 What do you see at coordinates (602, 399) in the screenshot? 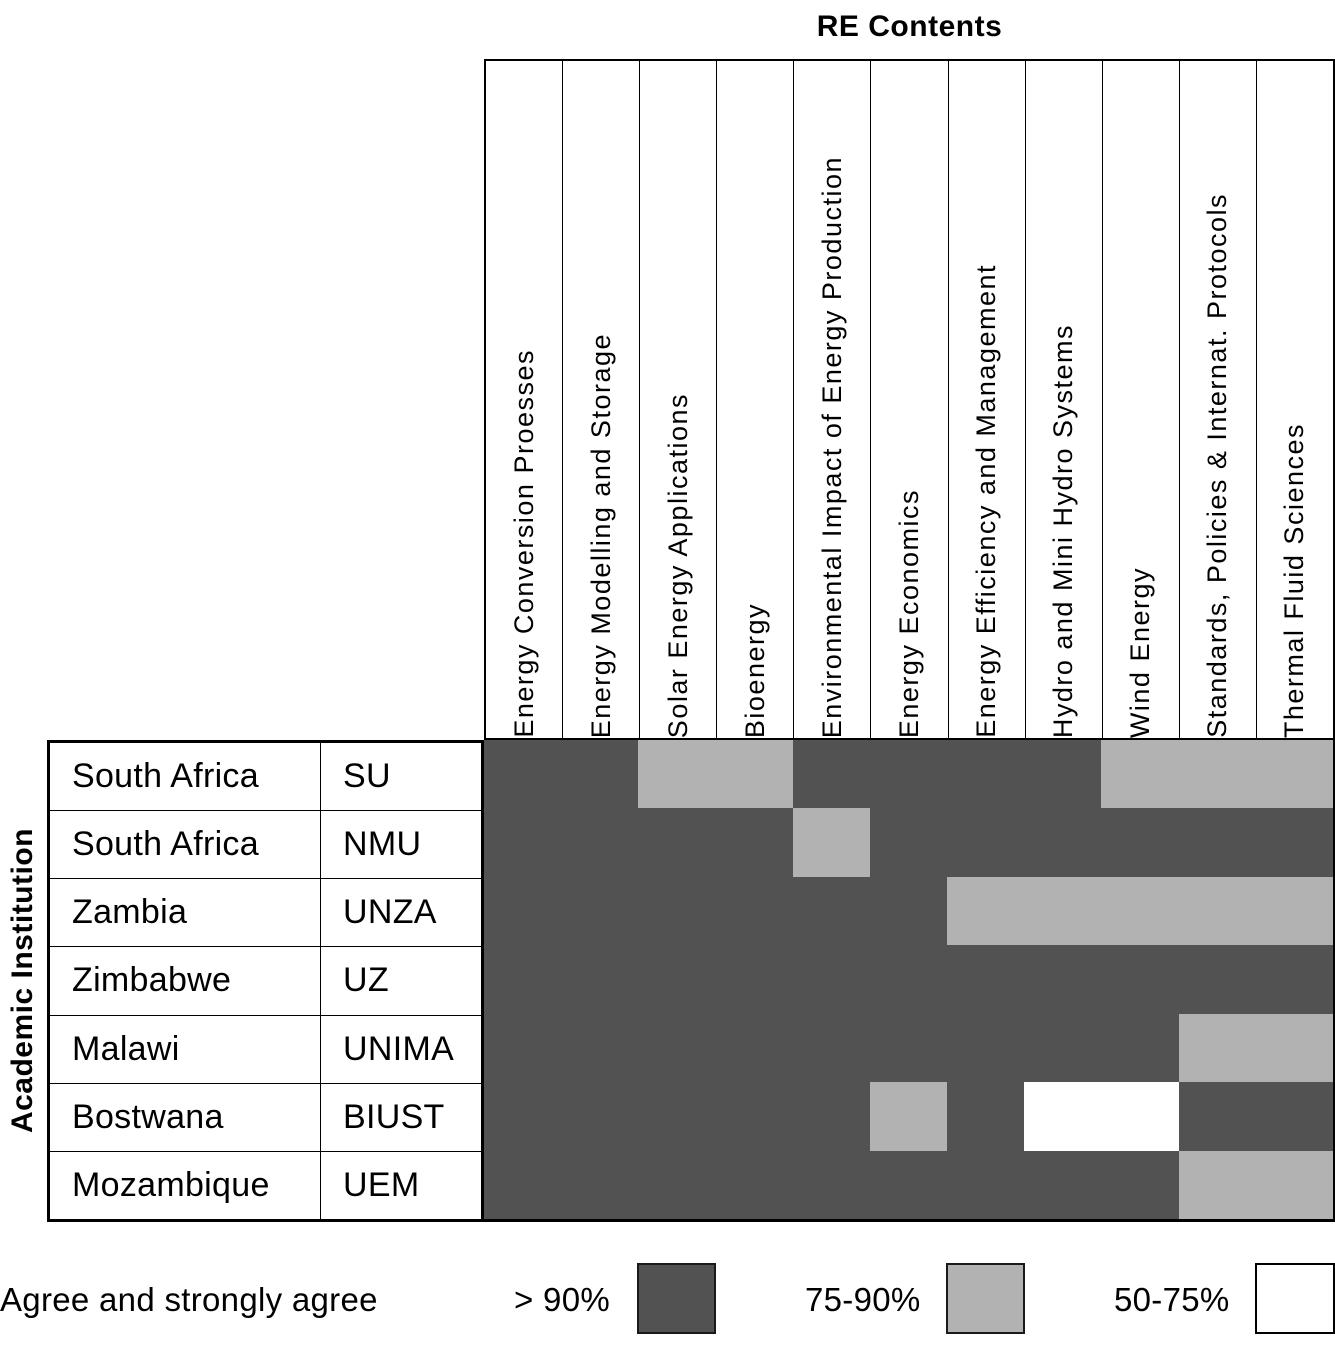
I see `column-header-2: Energy Modelling and Storage` at bounding box center [602, 399].